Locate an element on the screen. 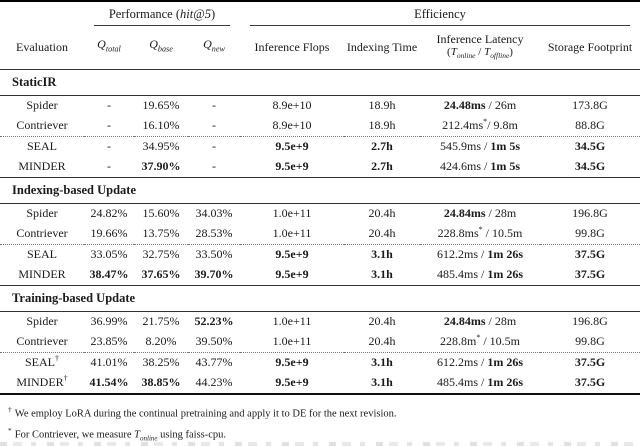 This screenshot has height=446, width=640. cell-text: 21.75% is located at coordinates (161, 321).